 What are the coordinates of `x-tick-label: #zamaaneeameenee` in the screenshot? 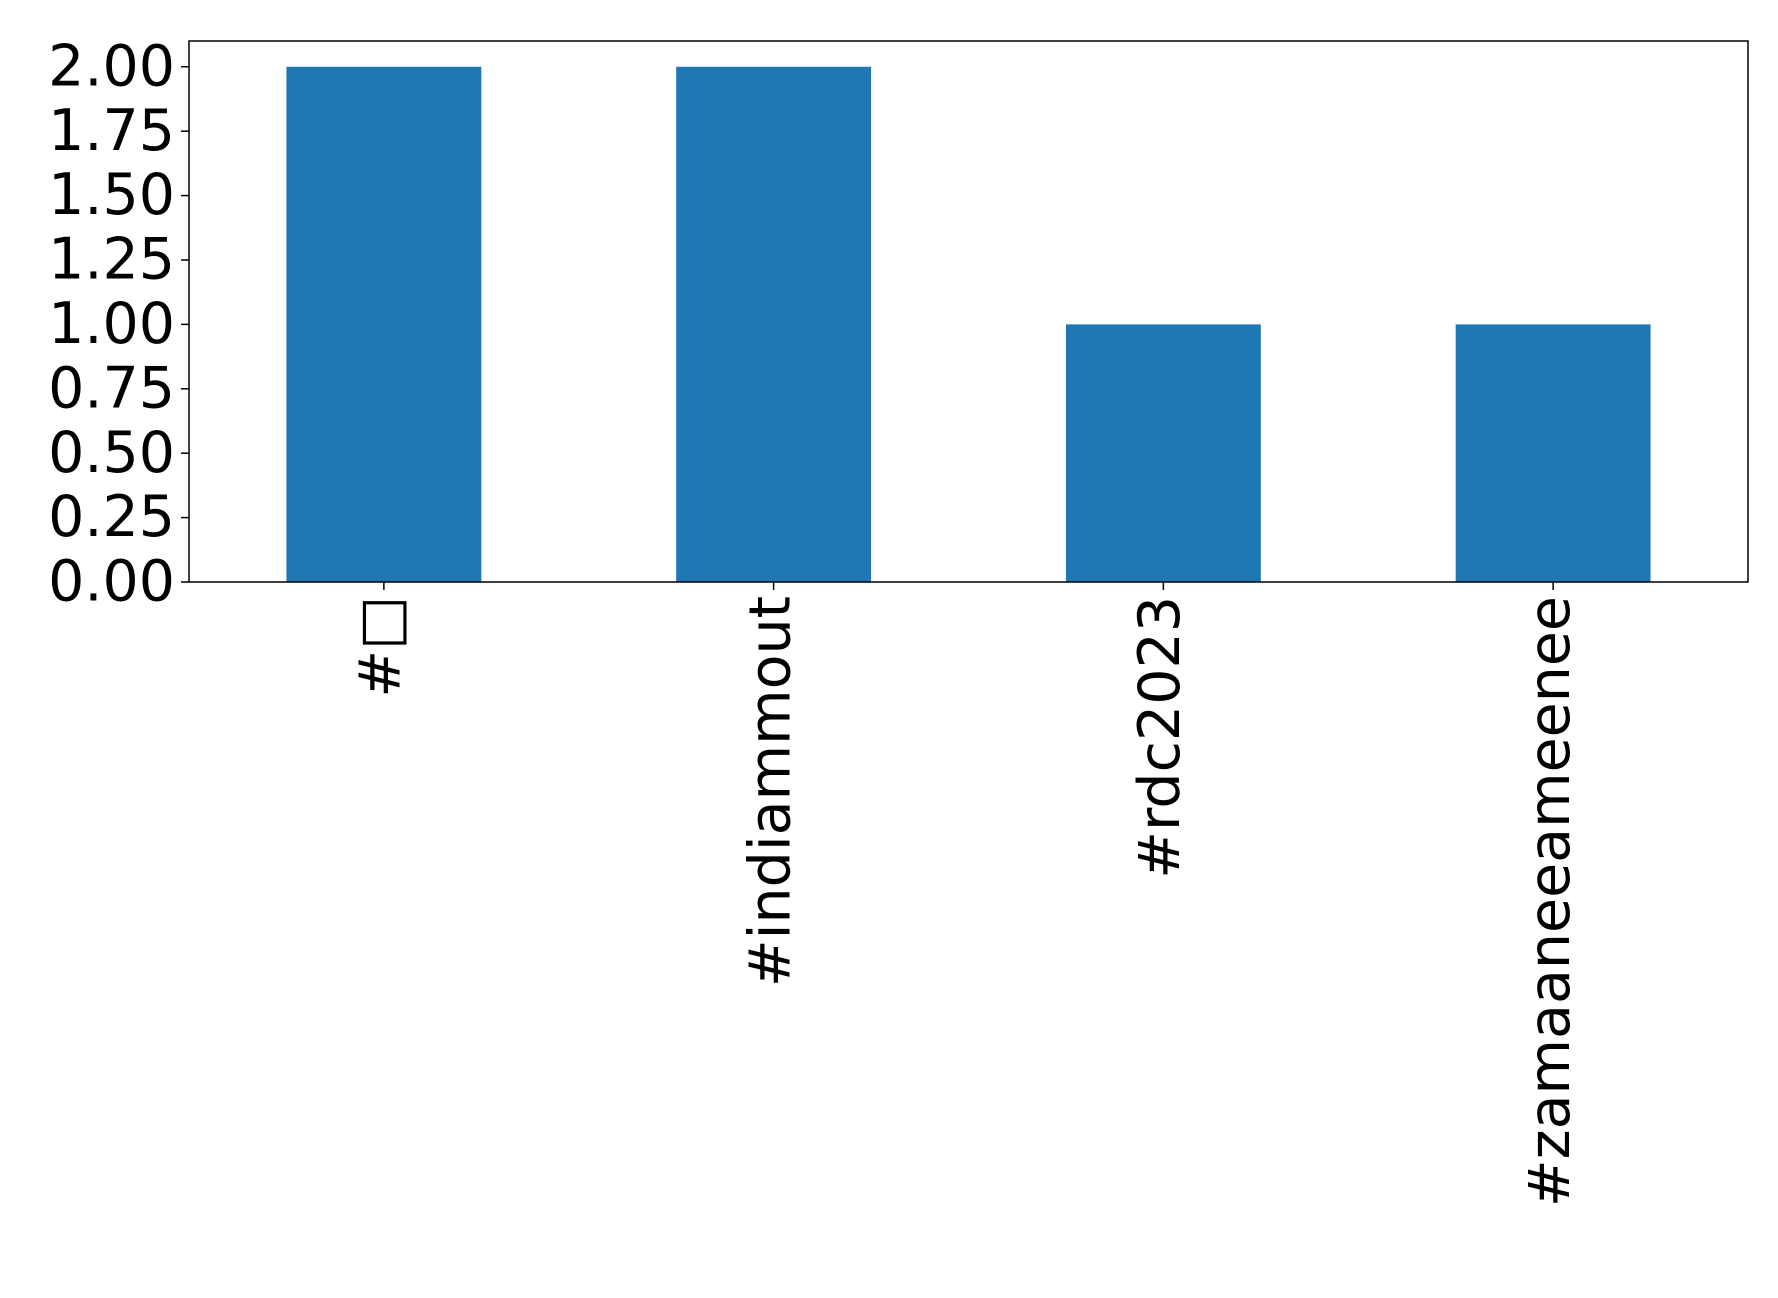 It's located at (1550, 901).